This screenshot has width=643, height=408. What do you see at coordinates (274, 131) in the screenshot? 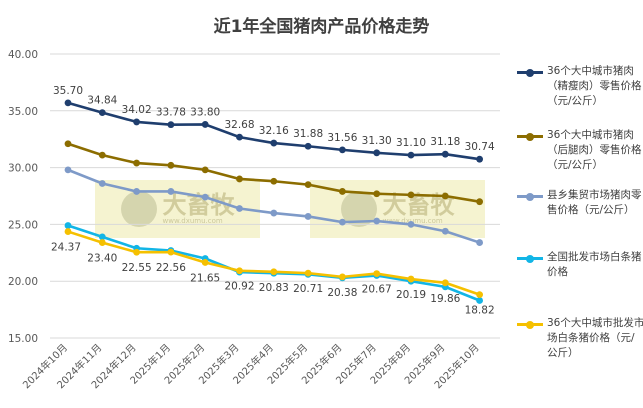
I see `data-label: 32.16` at bounding box center [274, 131].